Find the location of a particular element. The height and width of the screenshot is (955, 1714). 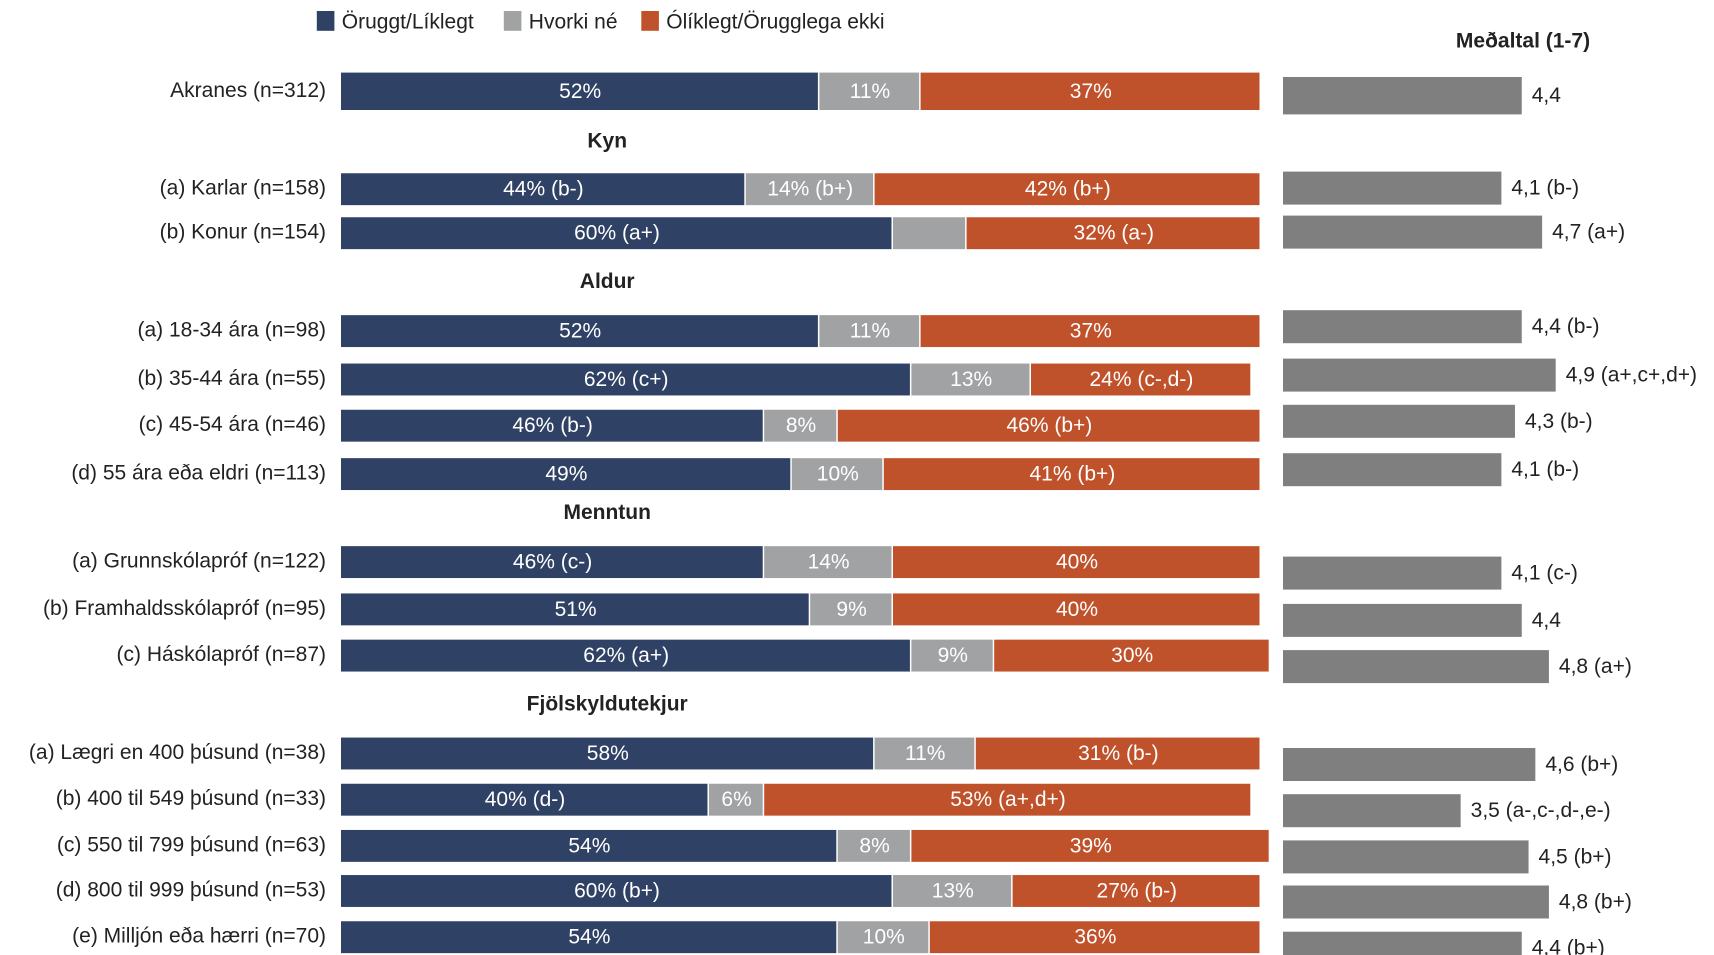

bar-label: 41% (b+) is located at coordinates (1073, 474).